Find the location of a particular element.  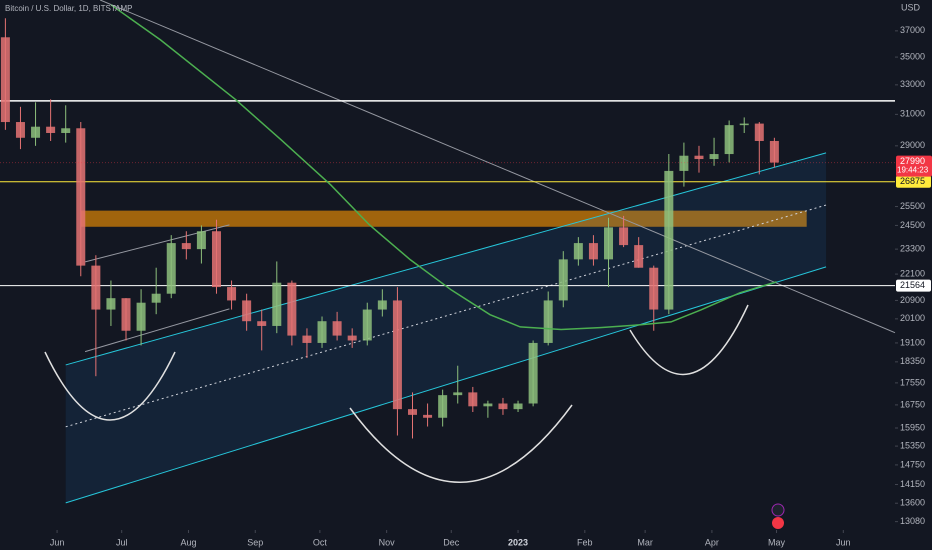

y-tick-label: 20900 is located at coordinates (912, 300).